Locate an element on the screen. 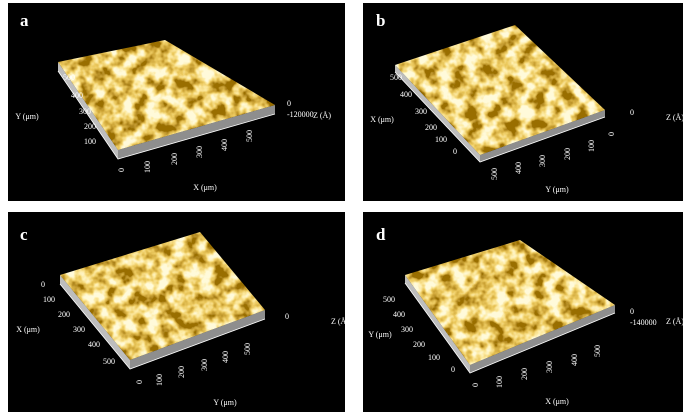 This screenshot has height=419, width=690. tick-label: -140000 is located at coordinates (643, 322).